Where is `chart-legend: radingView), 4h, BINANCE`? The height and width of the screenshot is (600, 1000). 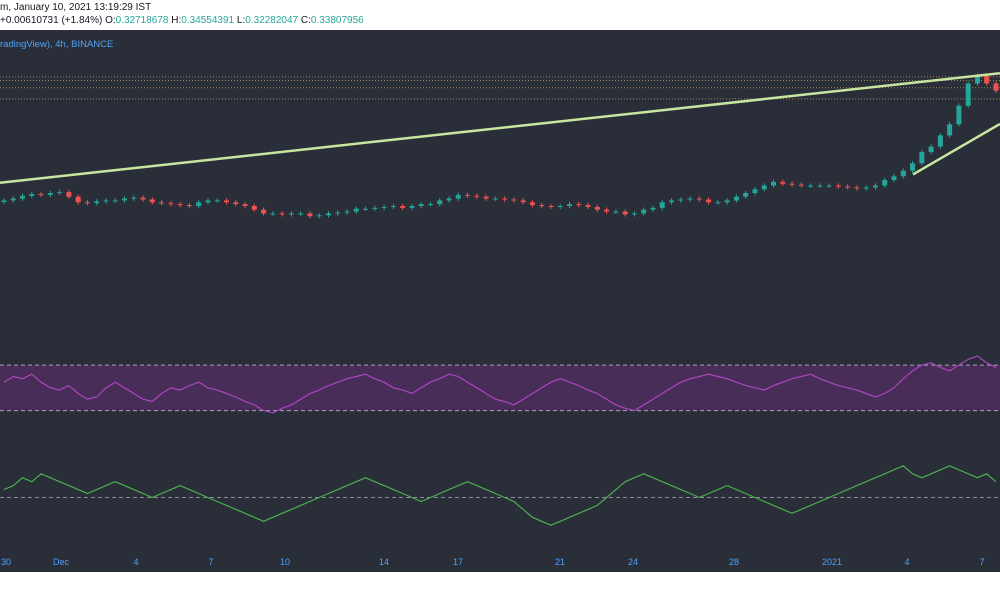
chart-legend: radingView), 4h, BINANCE is located at coordinates (57, 44).